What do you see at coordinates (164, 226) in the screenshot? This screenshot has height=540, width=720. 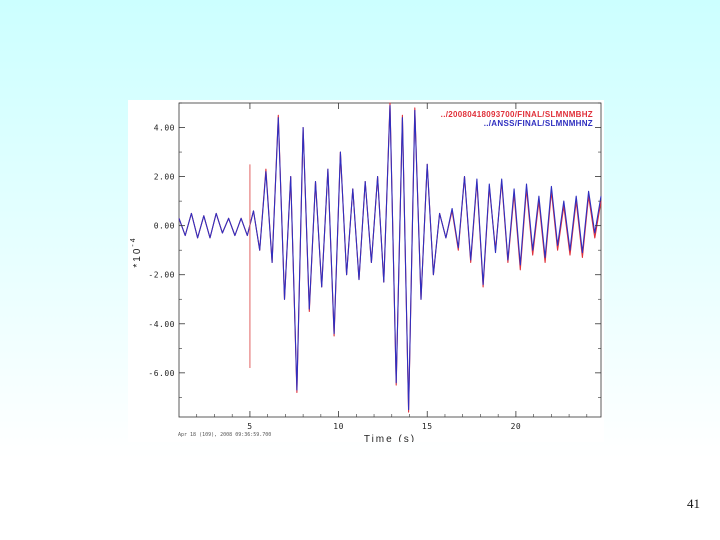 I see `y-tick-label: 0.00` at bounding box center [164, 226].